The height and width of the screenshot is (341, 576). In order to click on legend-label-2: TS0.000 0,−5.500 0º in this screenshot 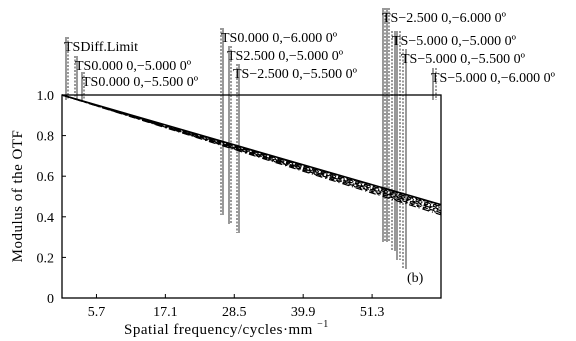, I will do `click(140, 82)`.